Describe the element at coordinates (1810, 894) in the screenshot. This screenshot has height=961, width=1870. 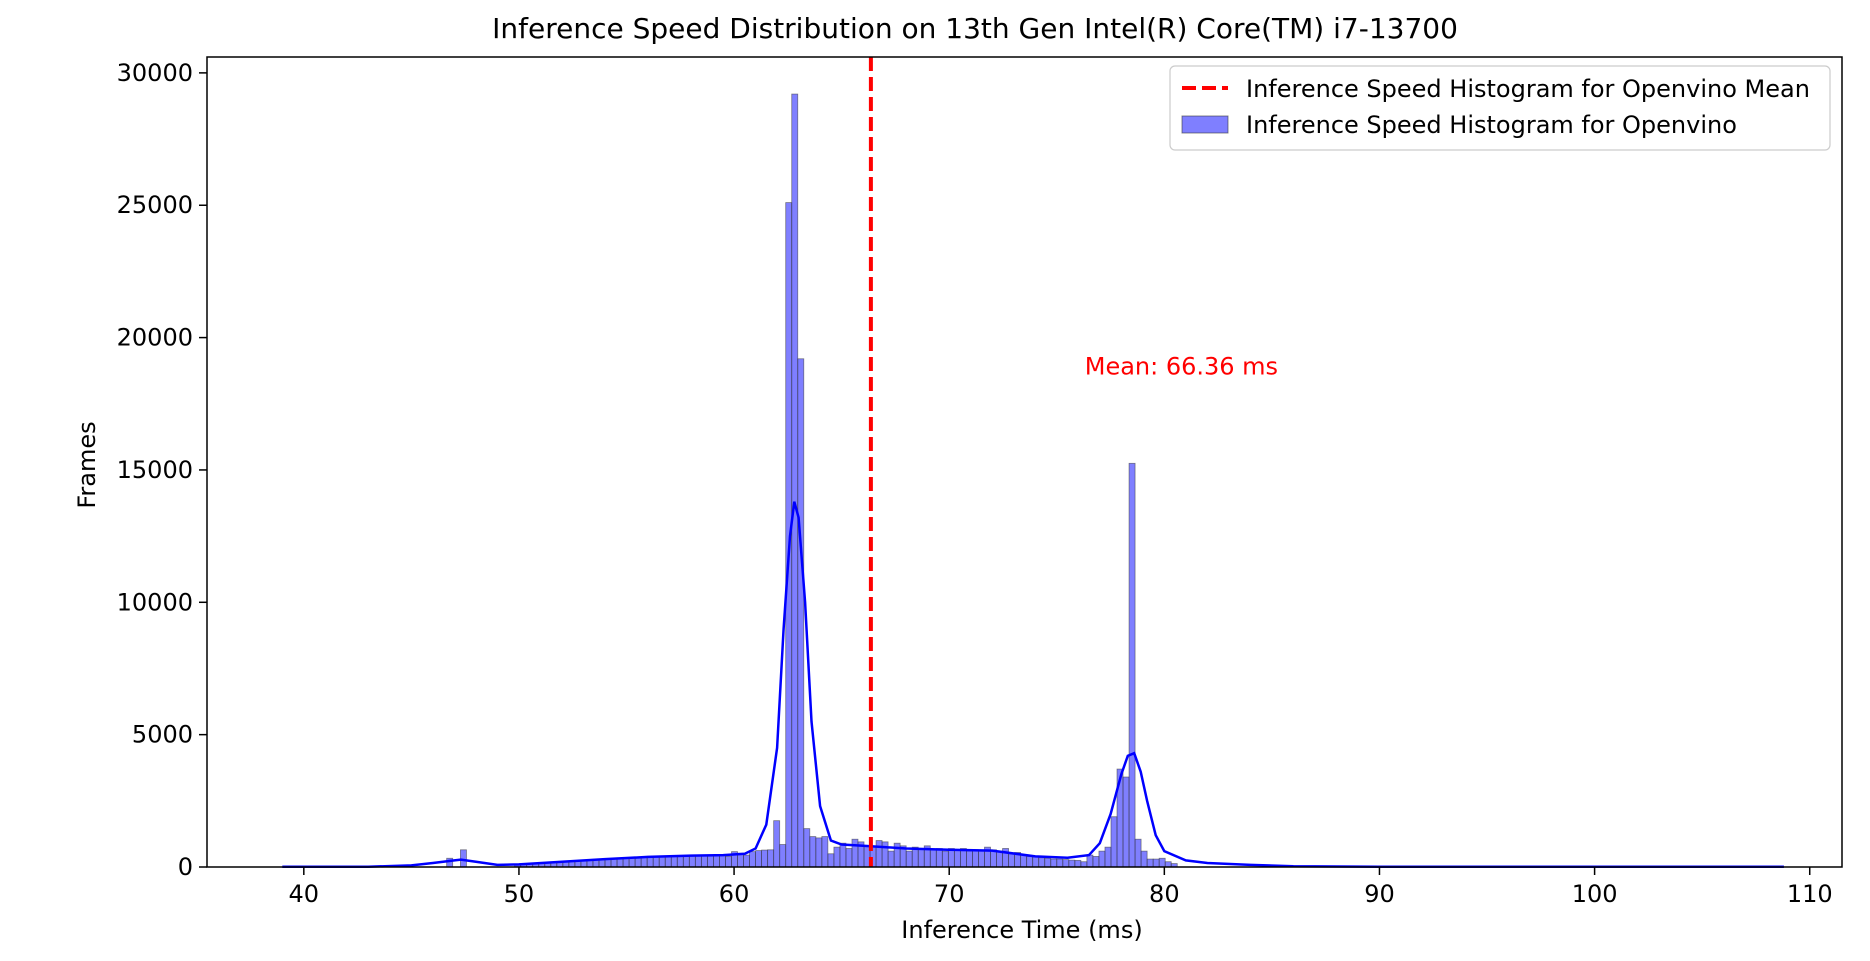
I see `x-tick-label: 110` at that location.